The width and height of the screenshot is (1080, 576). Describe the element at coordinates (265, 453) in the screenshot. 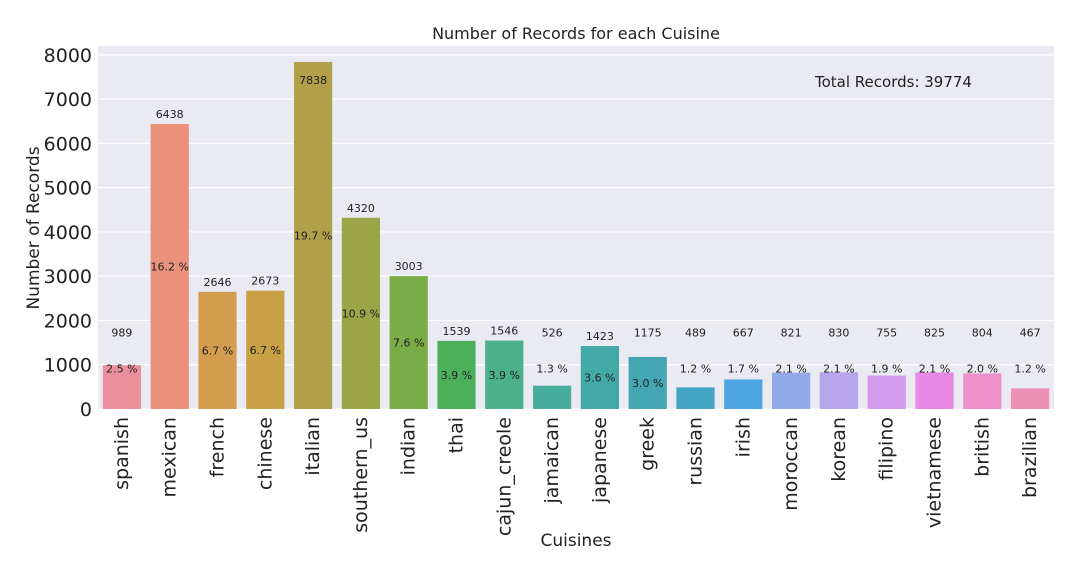

I see `x-tick-label: chinese` at that location.